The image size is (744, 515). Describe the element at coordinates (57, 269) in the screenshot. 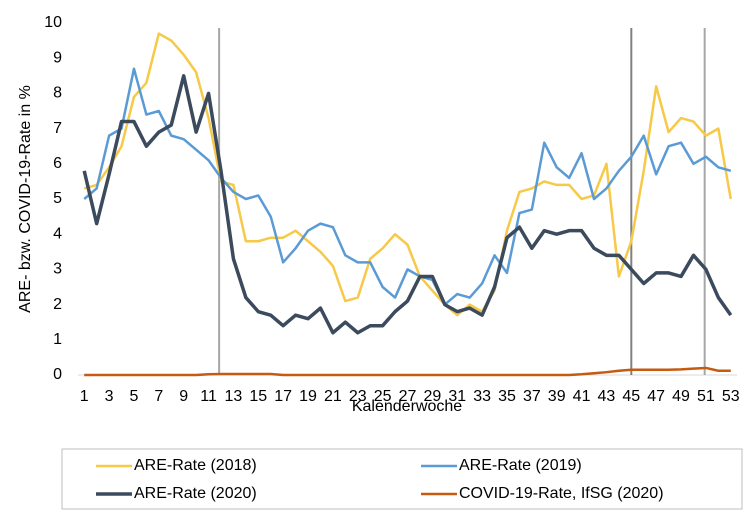

I see `y-tick-label: 3` at that location.